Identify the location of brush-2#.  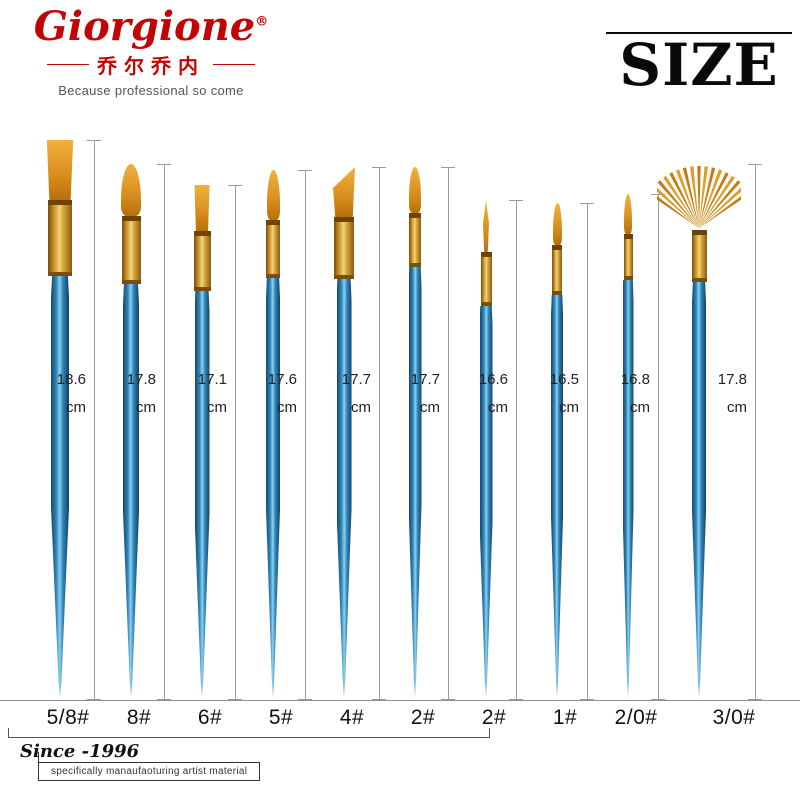
(415, 433).